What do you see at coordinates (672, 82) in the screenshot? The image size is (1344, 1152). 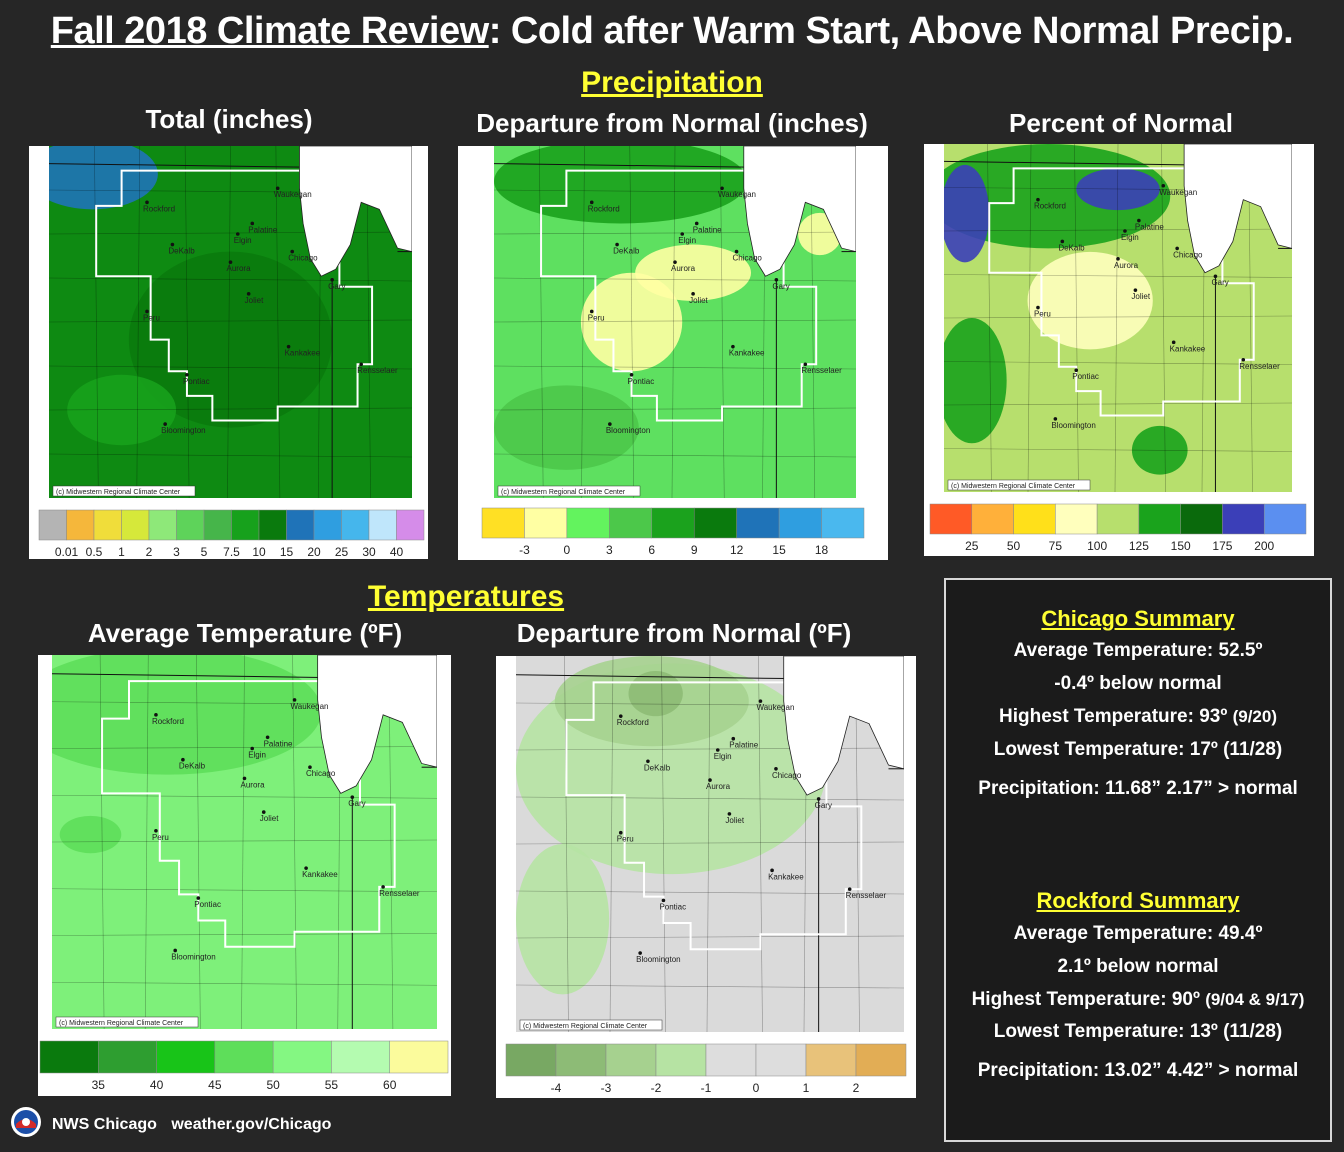 I see `precipitation-section-title: Precipitation` at bounding box center [672, 82].